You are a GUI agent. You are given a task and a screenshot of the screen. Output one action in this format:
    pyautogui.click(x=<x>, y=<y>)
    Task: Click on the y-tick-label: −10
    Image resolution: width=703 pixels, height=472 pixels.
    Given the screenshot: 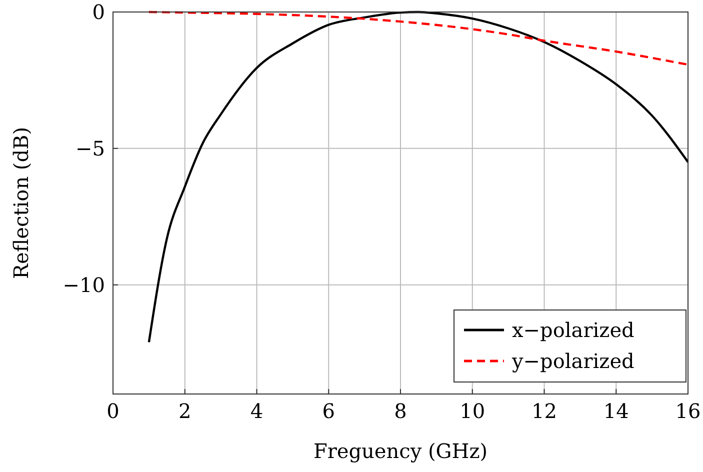 What is the action you would take?
    pyautogui.click(x=83, y=284)
    